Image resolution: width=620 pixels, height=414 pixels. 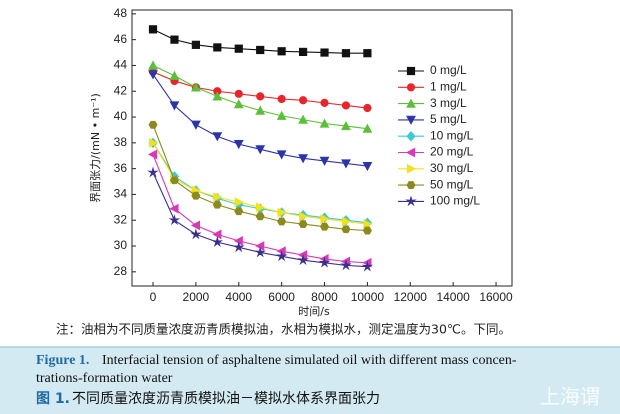 I want to click on x-tick-label: 16000, so click(x=496, y=297).